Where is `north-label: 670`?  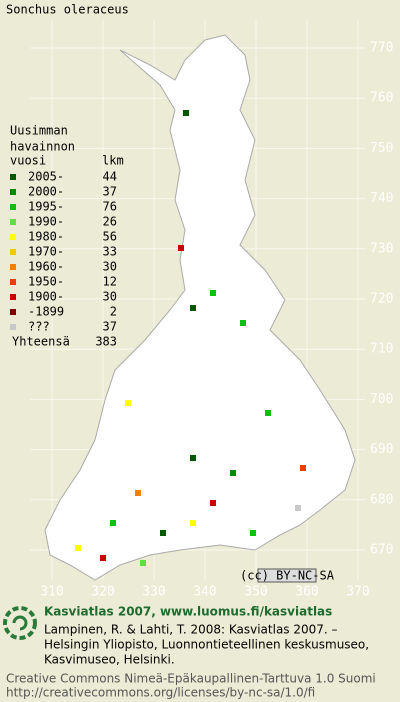 north-label: 670 is located at coordinates (381, 550).